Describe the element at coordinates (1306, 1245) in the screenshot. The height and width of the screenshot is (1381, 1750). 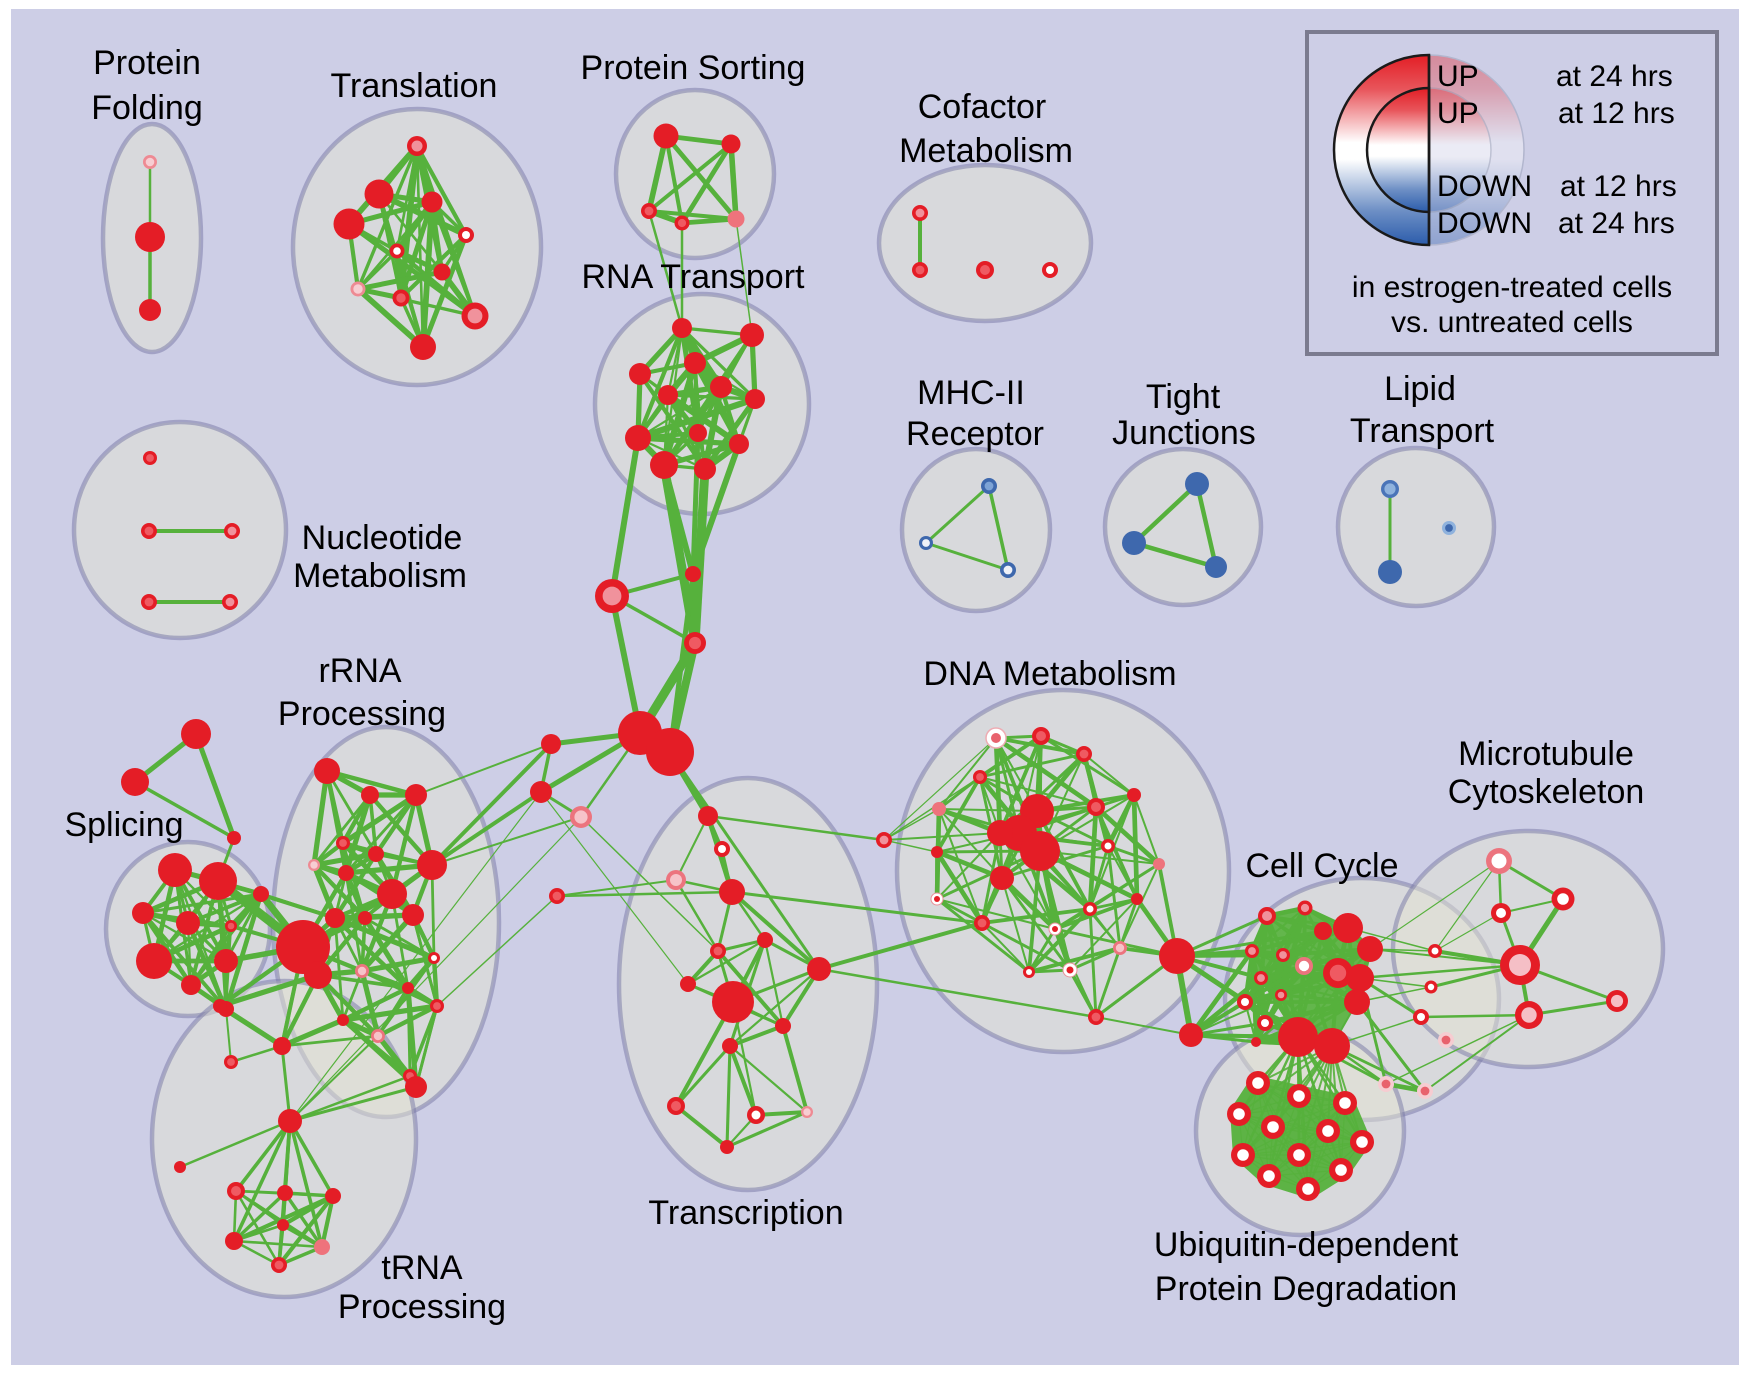
I see `svg-text: Ubiquitin-dependent` at that location.